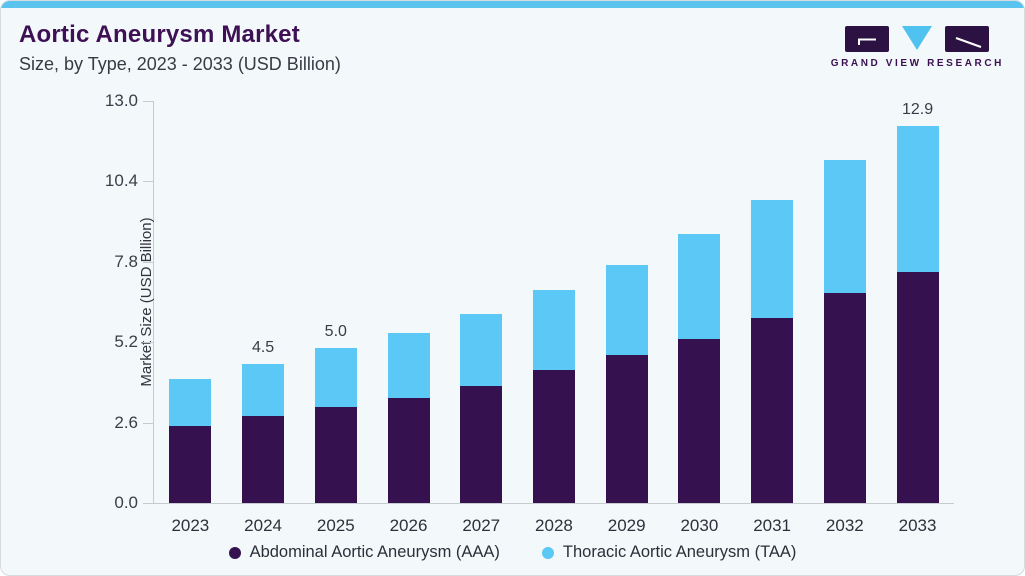 The height and width of the screenshot is (576, 1025). What do you see at coordinates (481, 525) in the screenshot?
I see `x-axis-label: 2027` at bounding box center [481, 525].